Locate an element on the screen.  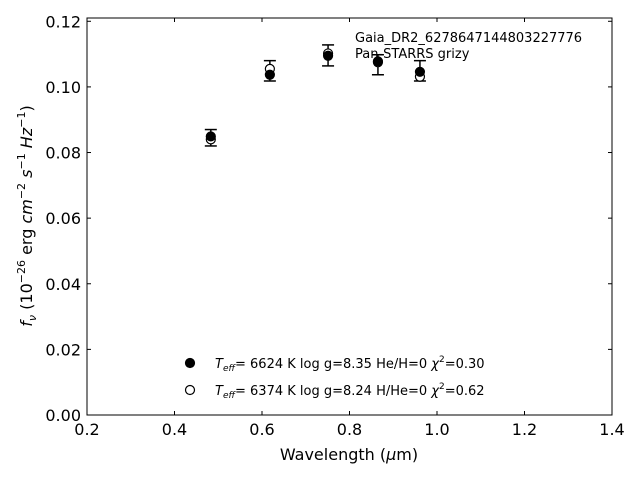
legend-entry: Teff= 6374 K log g=8.24 H/He=0 χ2=0.62 is located at coordinates (350, 391).